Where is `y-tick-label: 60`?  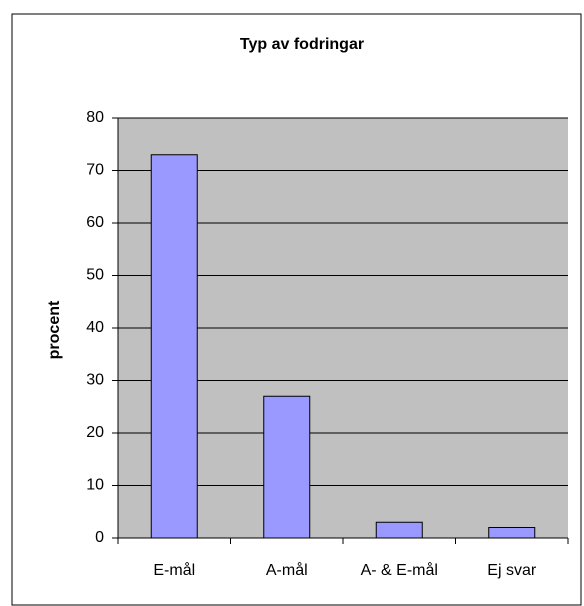
y-tick-label: 60 is located at coordinates (95, 222).